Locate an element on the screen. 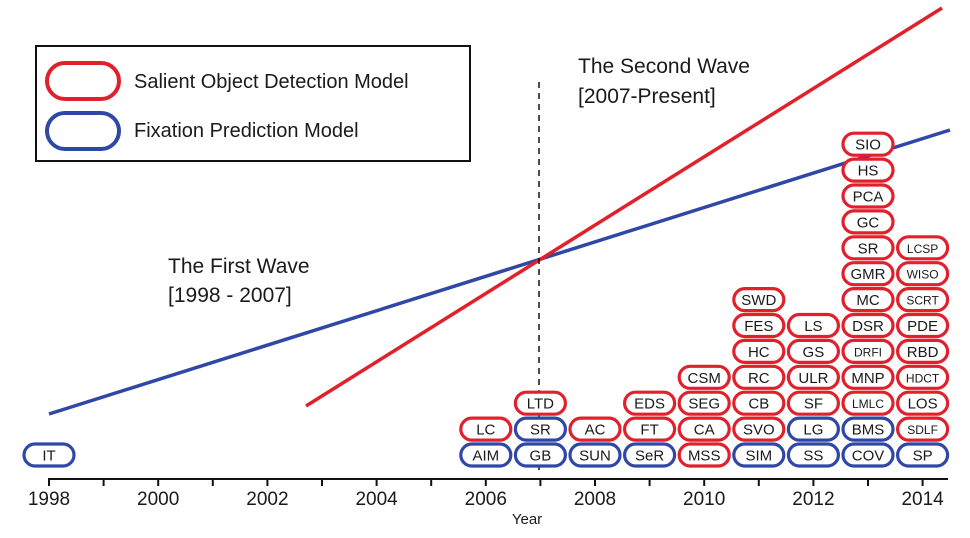 The height and width of the screenshot is (538, 970). model-pill-label: SWD is located at coordinates (758, 300).